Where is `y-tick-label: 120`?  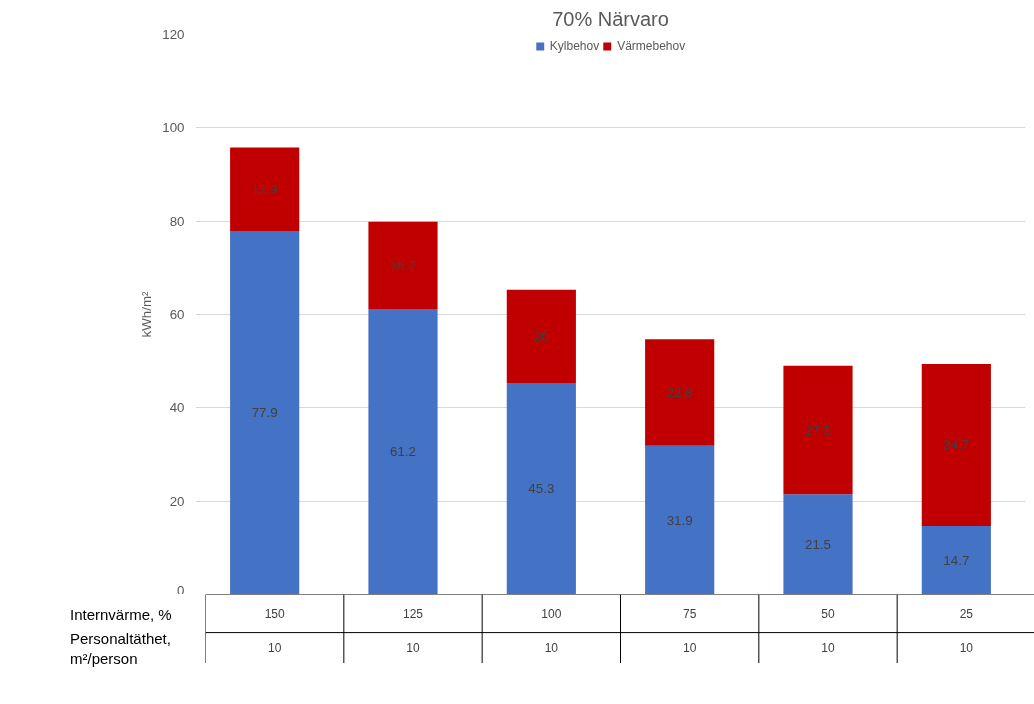 y-tick-label: 120 is located at coordinates (173, 34).